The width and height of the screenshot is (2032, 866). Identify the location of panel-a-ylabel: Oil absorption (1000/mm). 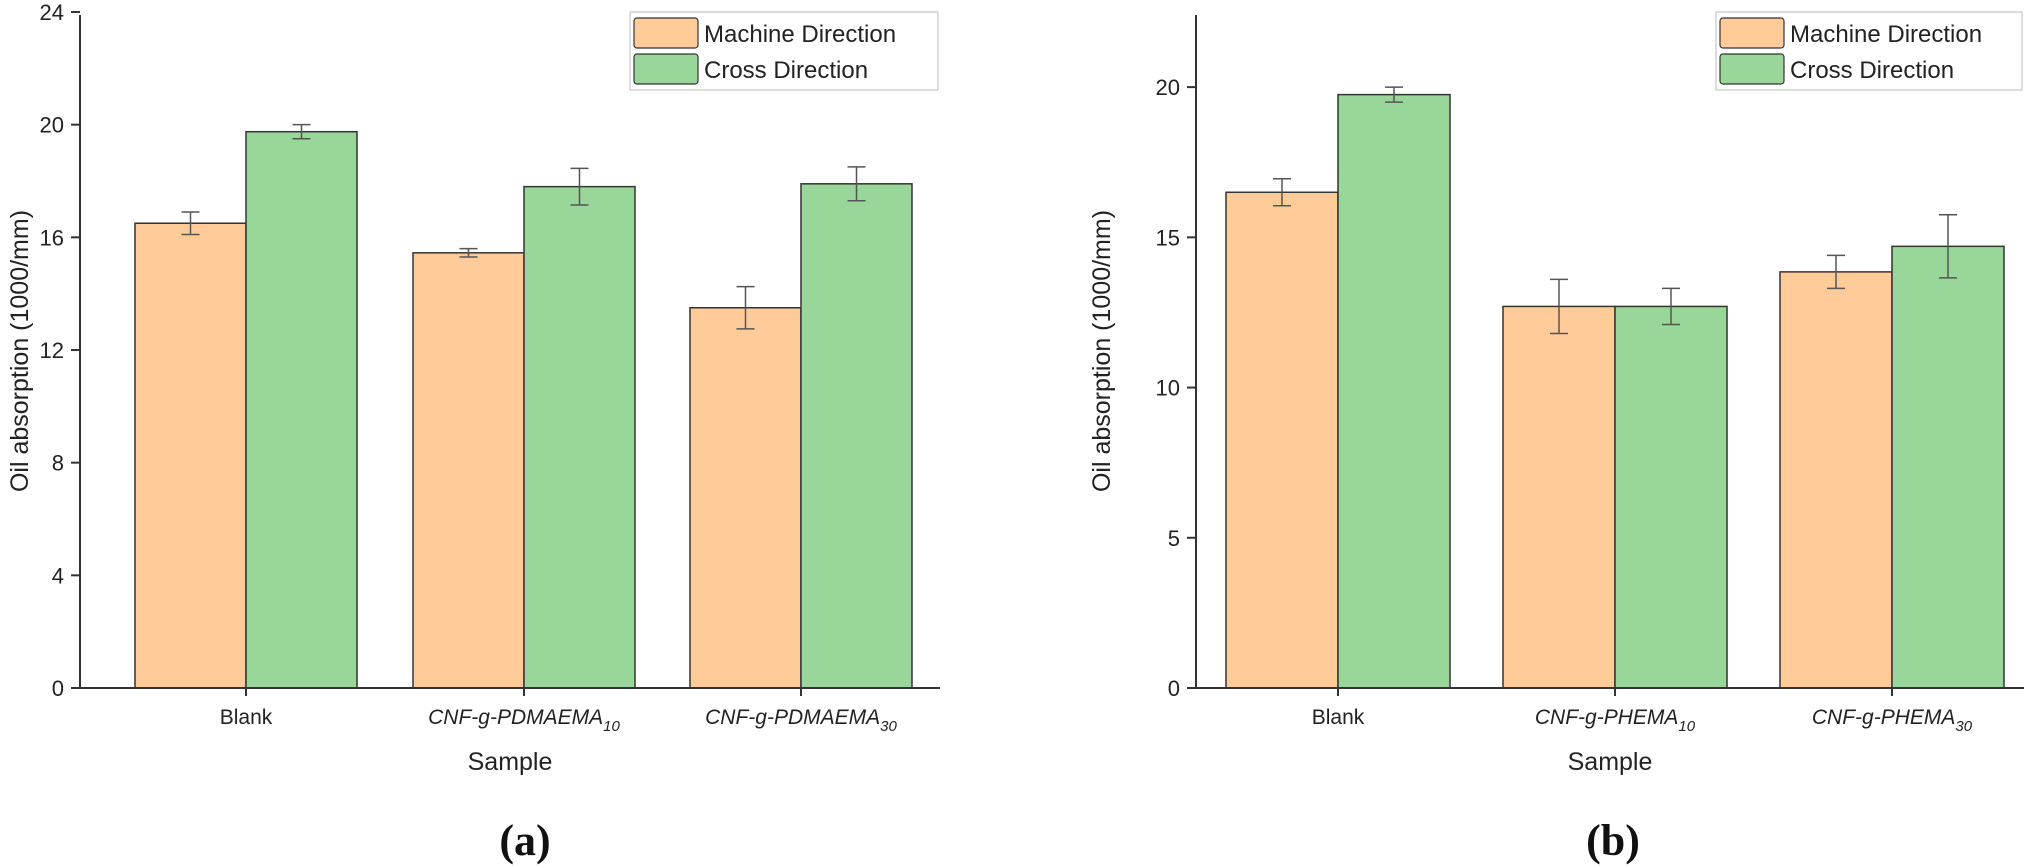
(20, 351).